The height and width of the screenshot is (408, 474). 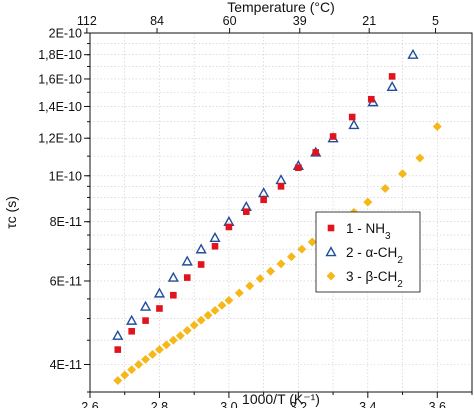 What do you see at coordinates (368, 231) in the screenshot?
I see `legend-label-1: 1 - NH3` at bounding box center [368, 231].